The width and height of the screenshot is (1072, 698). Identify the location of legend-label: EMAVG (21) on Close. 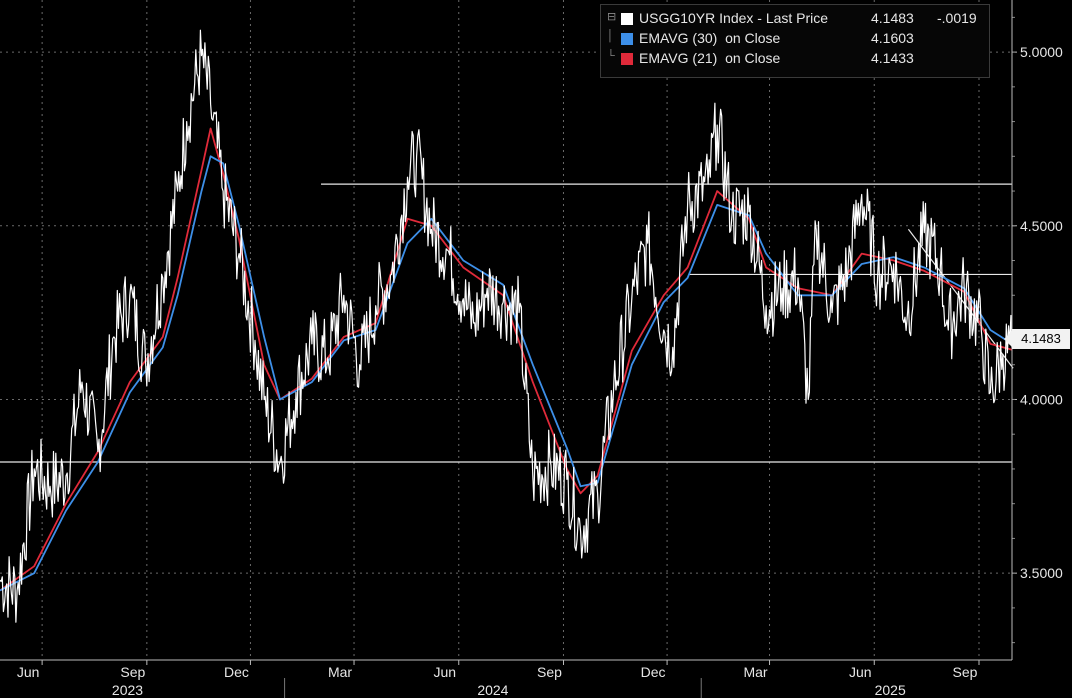
(710, 58).